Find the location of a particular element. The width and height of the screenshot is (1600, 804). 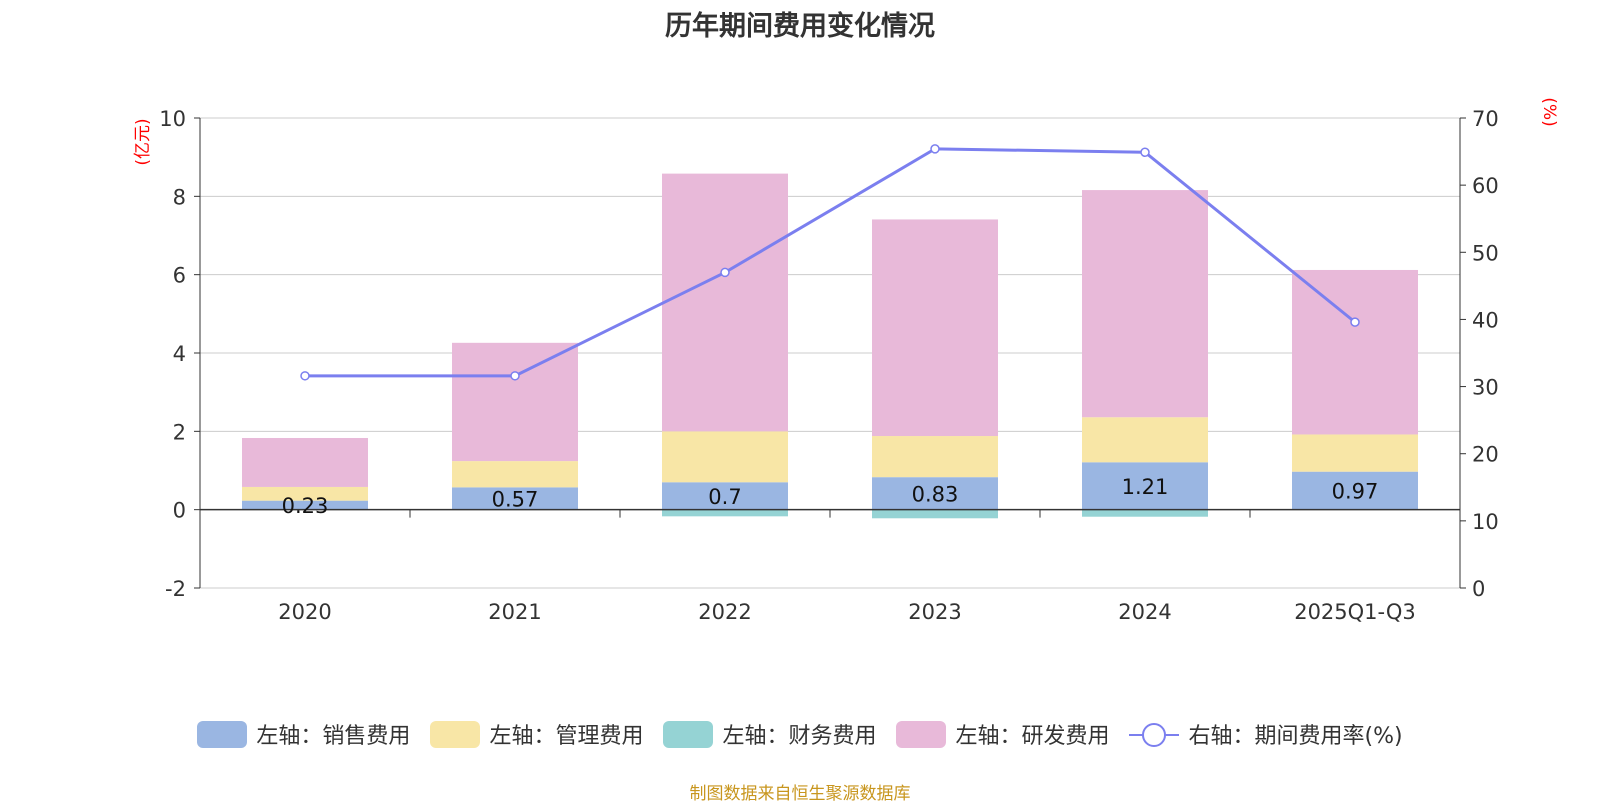

data-label: 0.7 is located at coordinates (724, 497).